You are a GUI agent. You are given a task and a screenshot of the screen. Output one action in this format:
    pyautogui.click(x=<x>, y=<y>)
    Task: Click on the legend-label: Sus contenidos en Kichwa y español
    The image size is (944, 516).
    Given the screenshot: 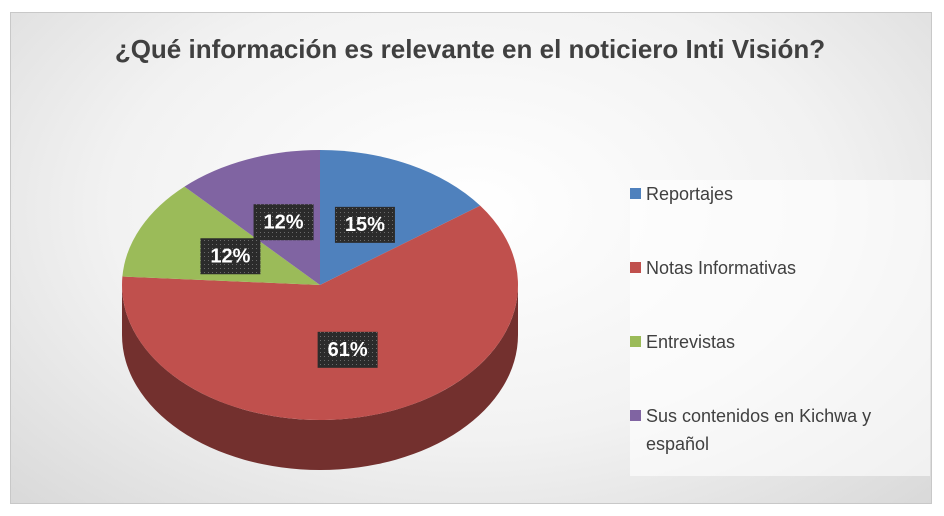 What is the action you would take?
    pyautogui.click(x=759, y=430)
    